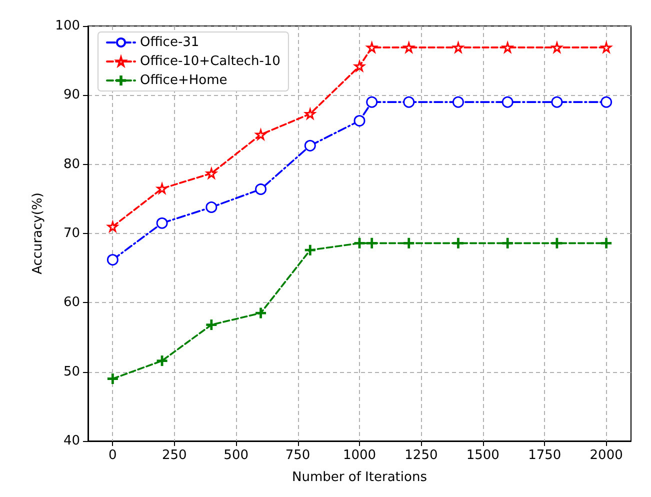  Describe the element at coordinates (71, 302) in the screenshot. I see `y-tick-label: 60` at that location.